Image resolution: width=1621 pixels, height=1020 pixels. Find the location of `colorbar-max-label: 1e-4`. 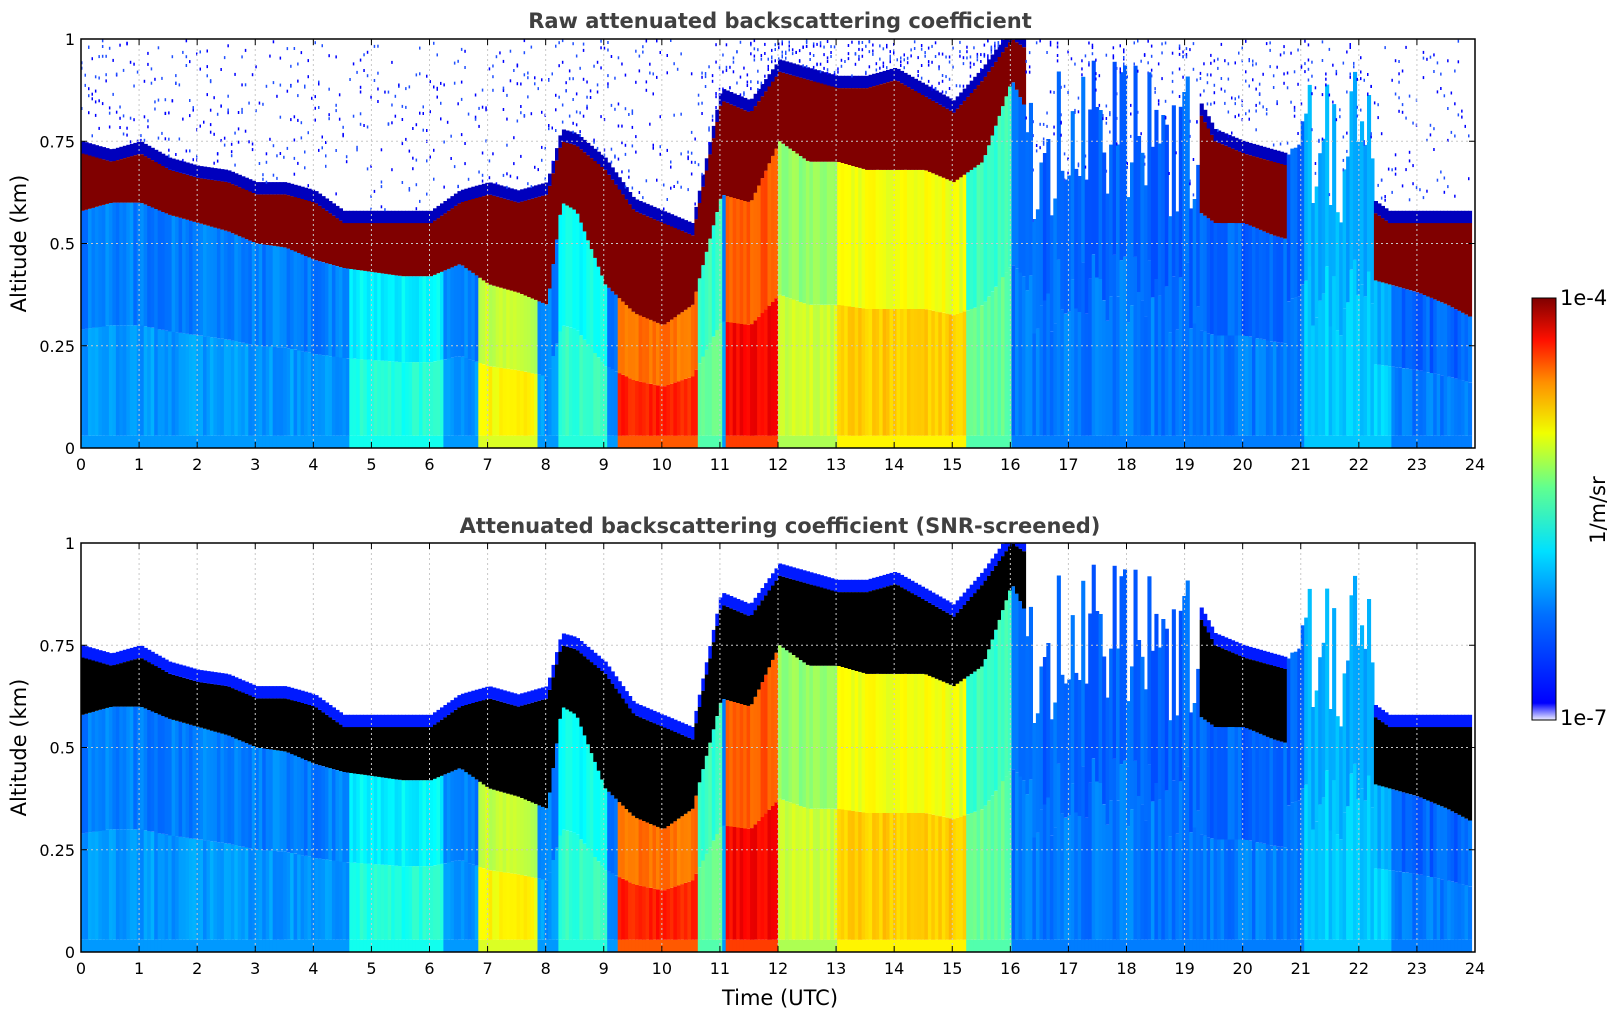

colorbar-max-label: 1e-4 is located at coordinates (1583, 298).